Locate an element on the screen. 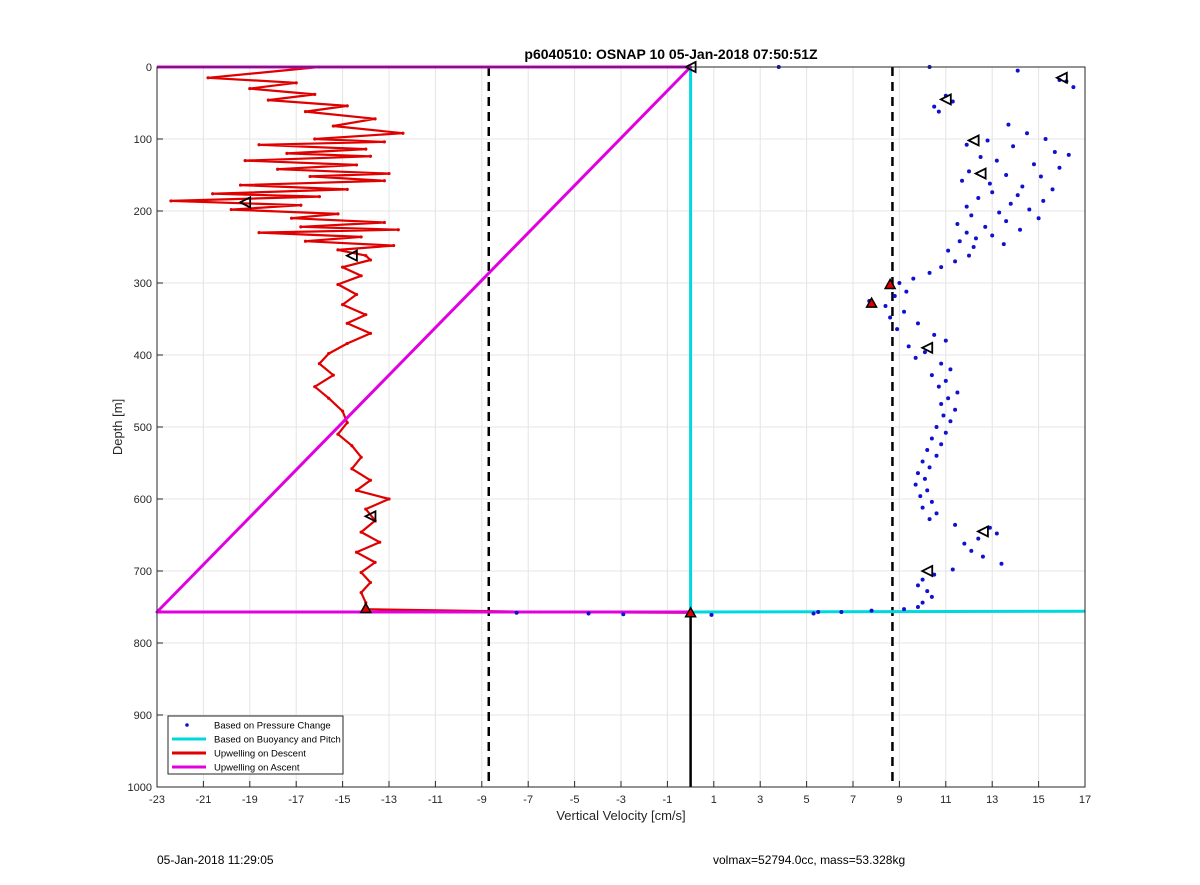  x-tick-label: 7 is located at coordinates (853, 800).